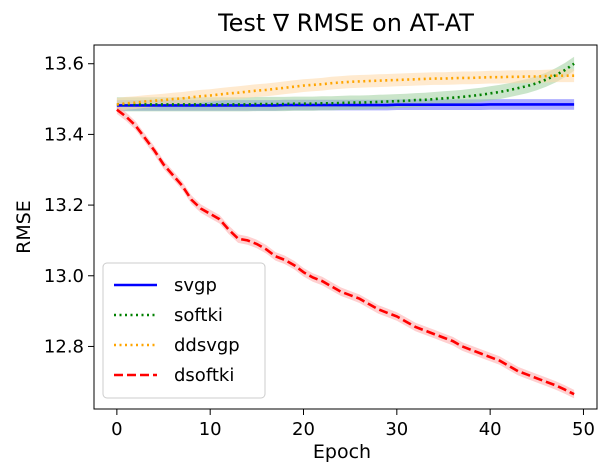  Describe the element at coordinates (64, 276) in the screenshot. I see `y-tick-label: 13.0` at that location.